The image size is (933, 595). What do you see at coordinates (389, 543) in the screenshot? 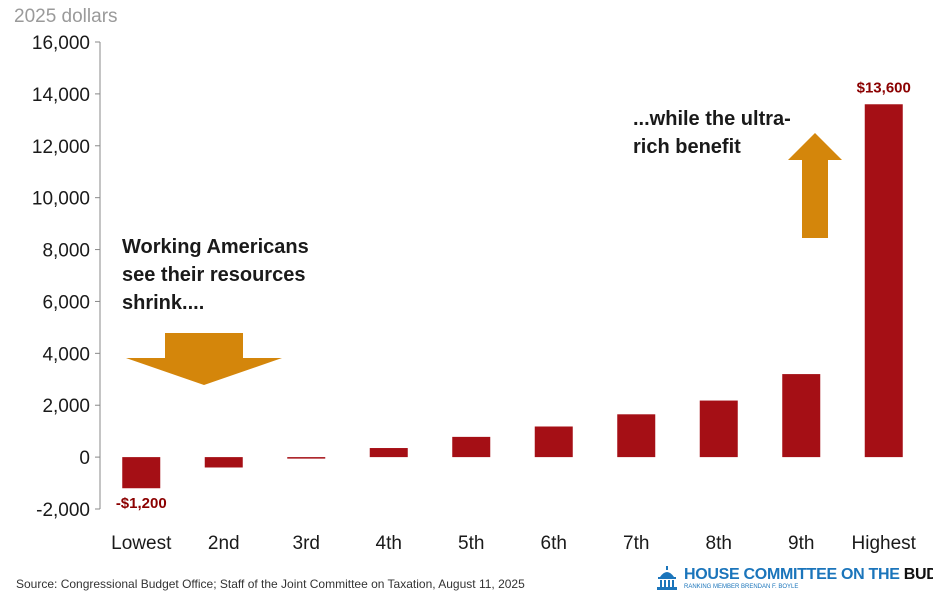
I see `x-tick-label: 4th` at bounding box center [389, 543].